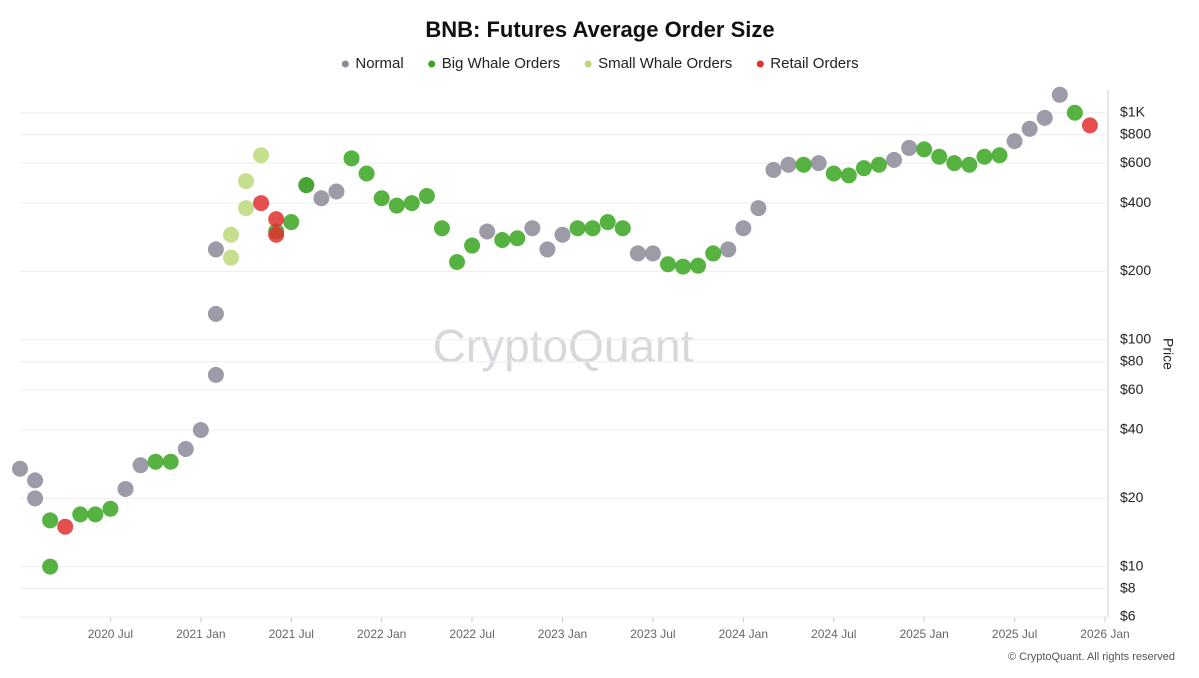 Image resolution: width=1199 pixels, height=678 pixels. What do you see at coordinates (1135, 338) in the screenshot?
I see `y-tick-label: $100` at bounding box center [1135, 338].